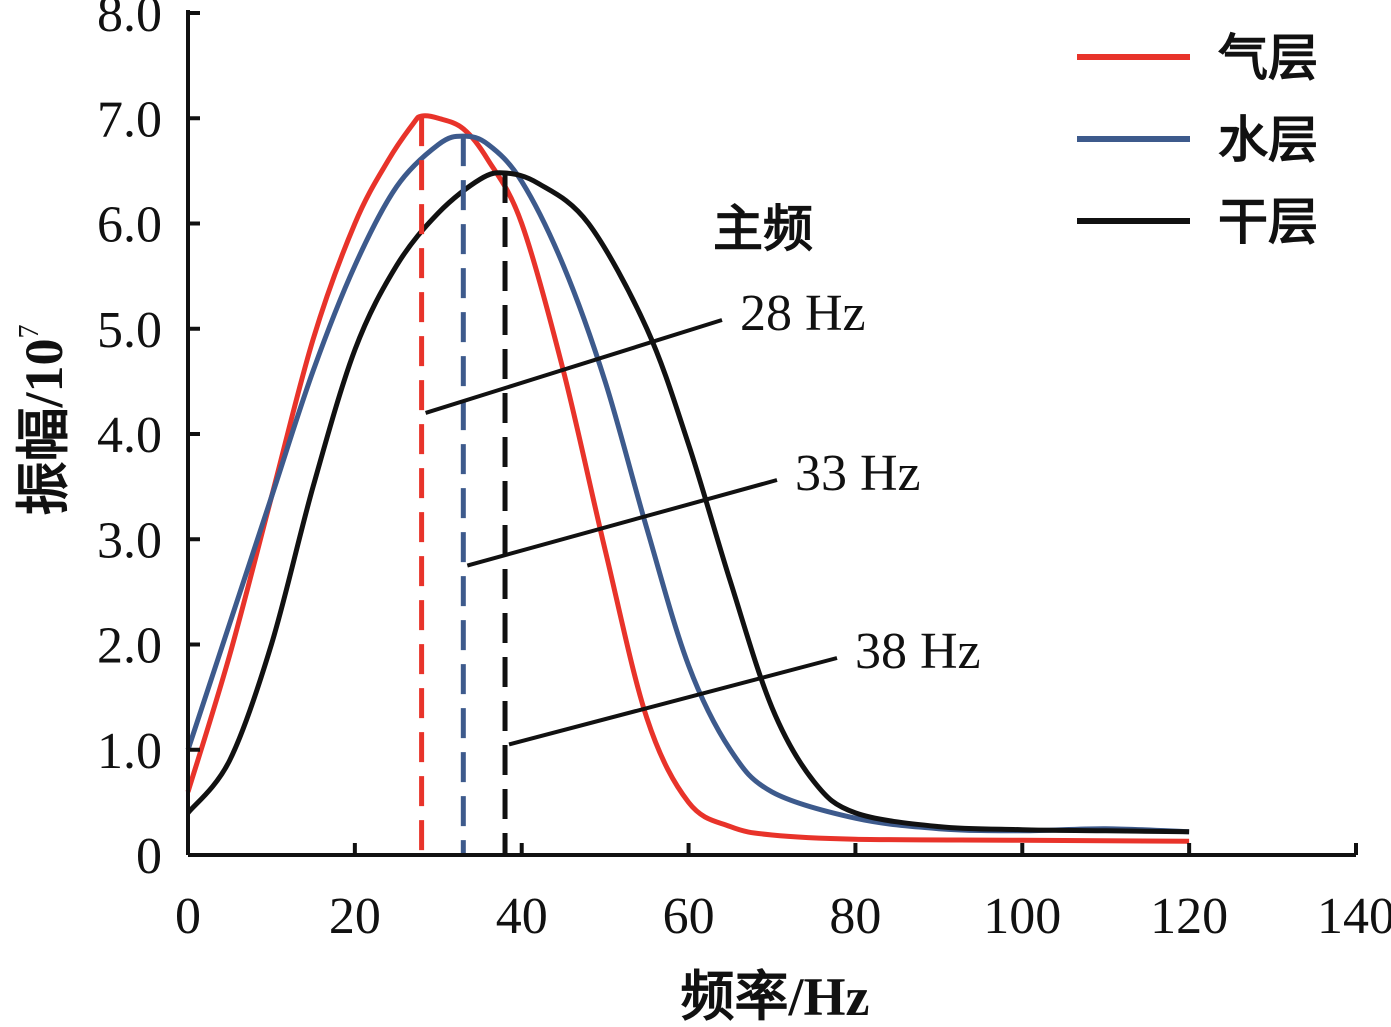  I want to click on x-tick-label: 100, so click(1022, 916).